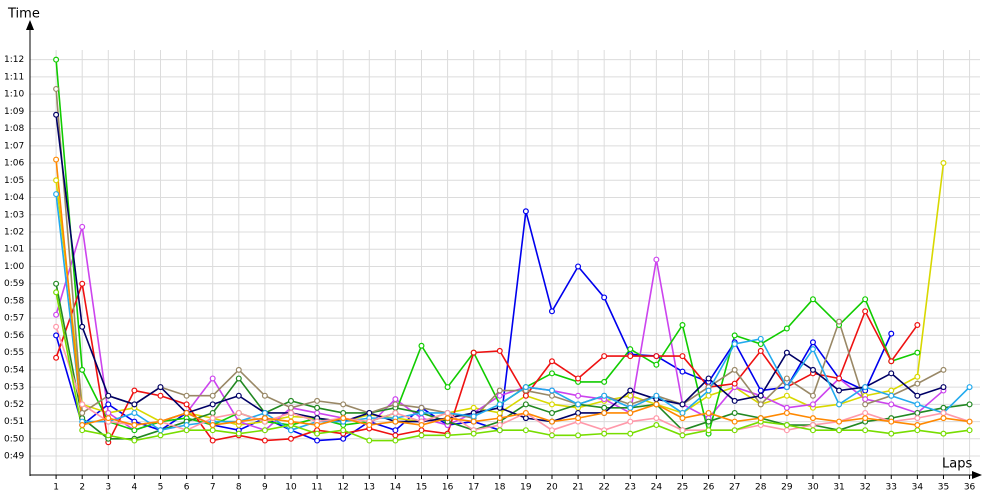 Image resolution: width=1000 pixels, height=500 pixels. I want to click on x-tick-label: 21, so click(577, 488).